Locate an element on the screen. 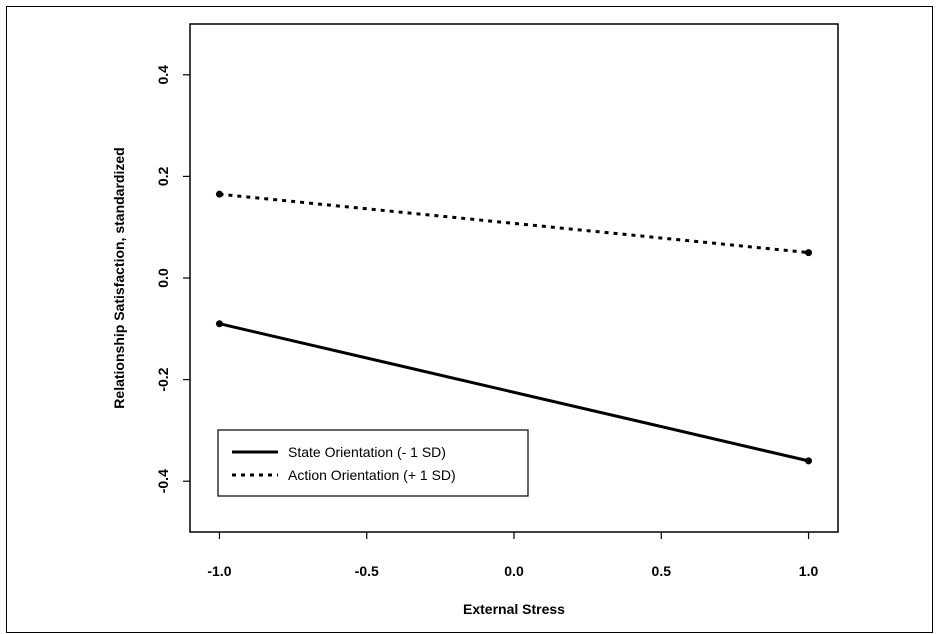 This screenshot has width=940, height=634. legend-box is located at coordinates (373, 463).